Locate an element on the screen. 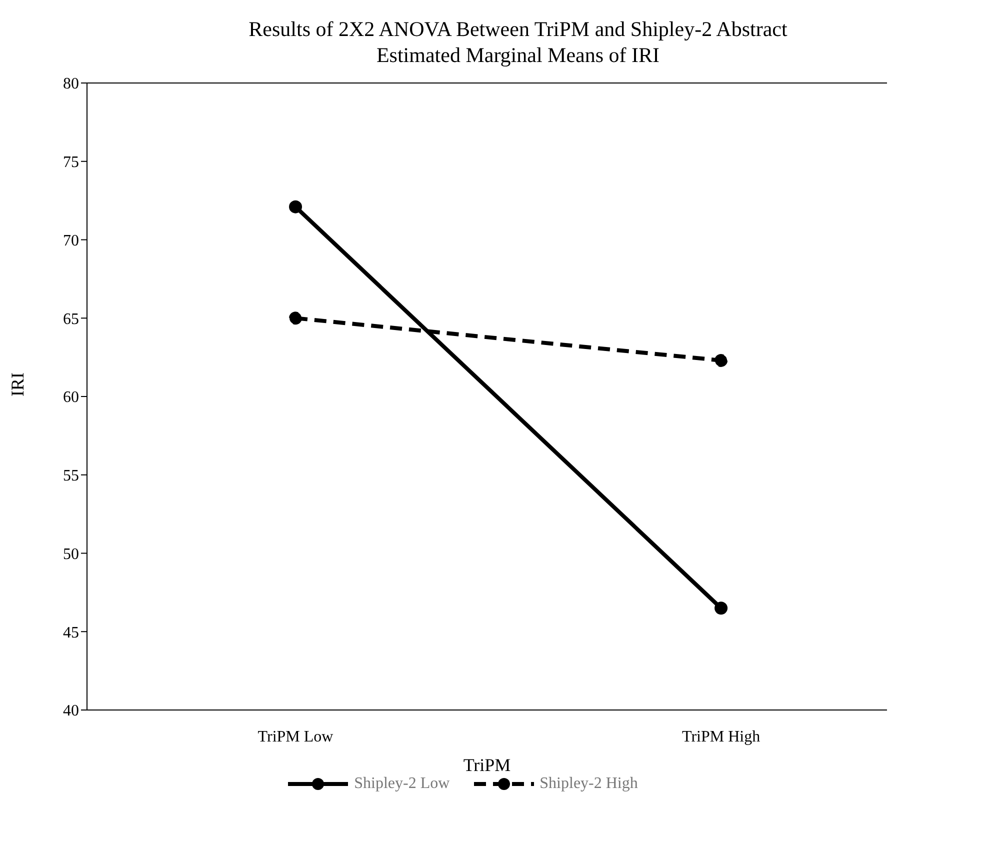 The image size is (986, 843). x-tick-label: TriPM High is located at coordinates (721, 737).